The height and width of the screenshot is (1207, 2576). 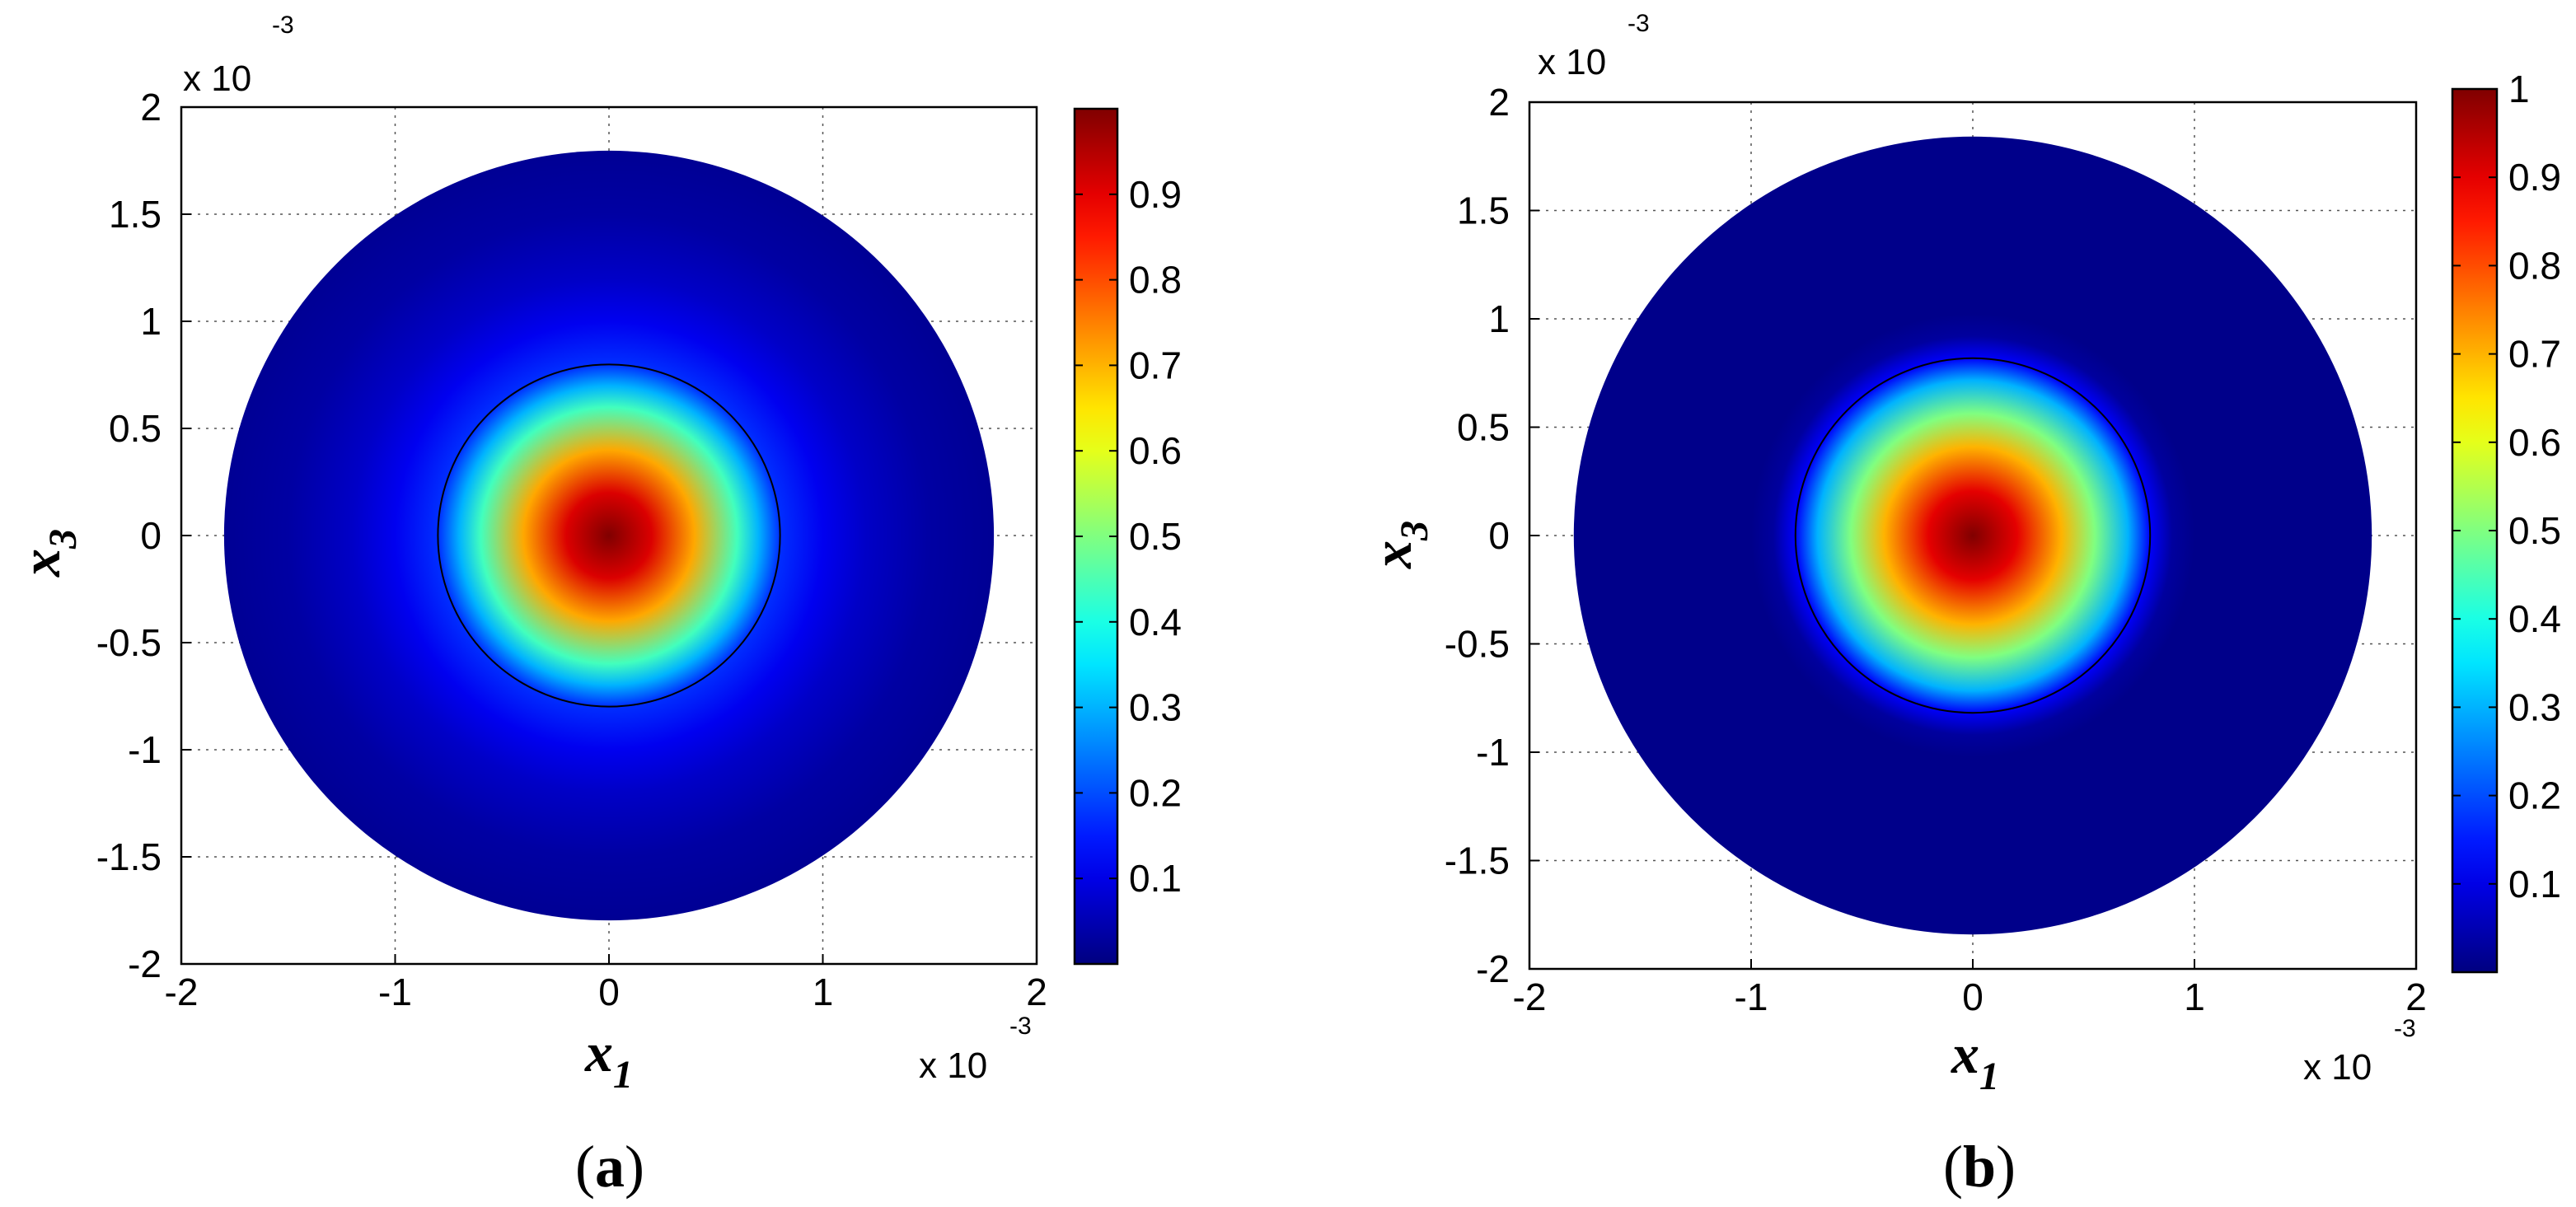 I want to click on y-axis-label-sub-b: 3, so click(x=1414, y=531).